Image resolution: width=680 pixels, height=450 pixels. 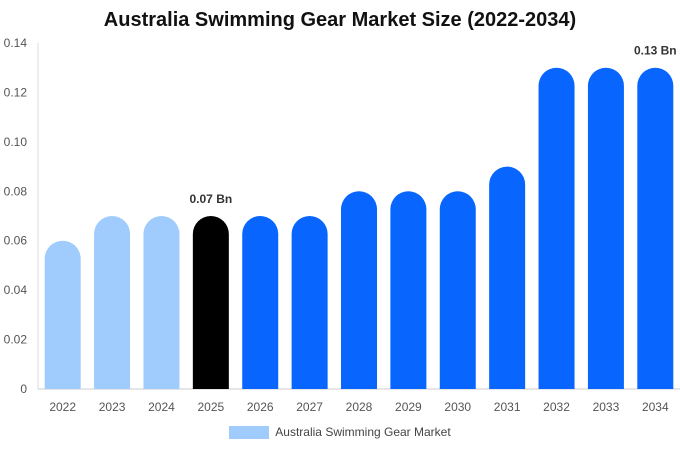 I want to click on y-tick-label: 0.08, so click(x=16, y=191).